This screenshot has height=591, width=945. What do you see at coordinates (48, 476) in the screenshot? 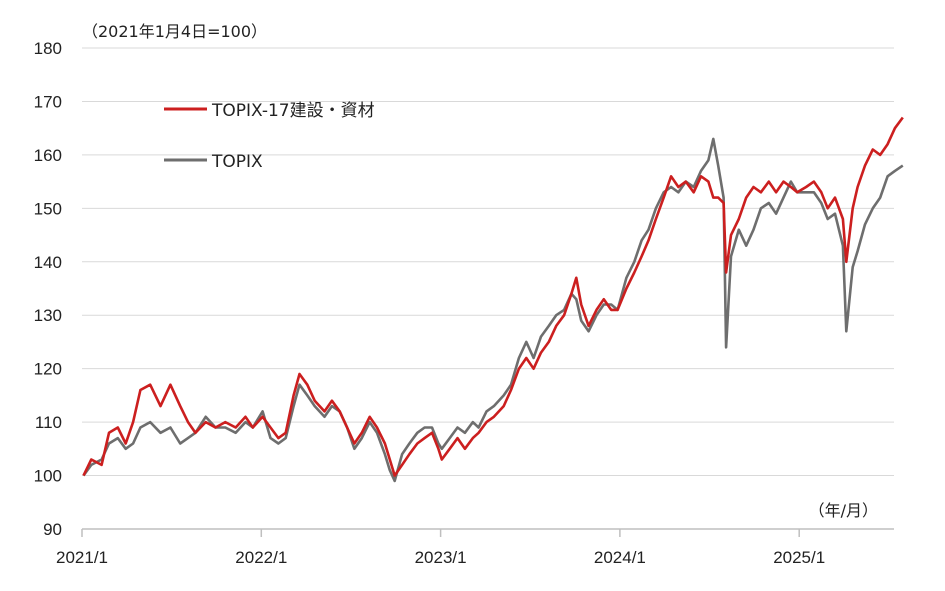
I see `y-tick-label: 100` at bounding box center [48, 476].